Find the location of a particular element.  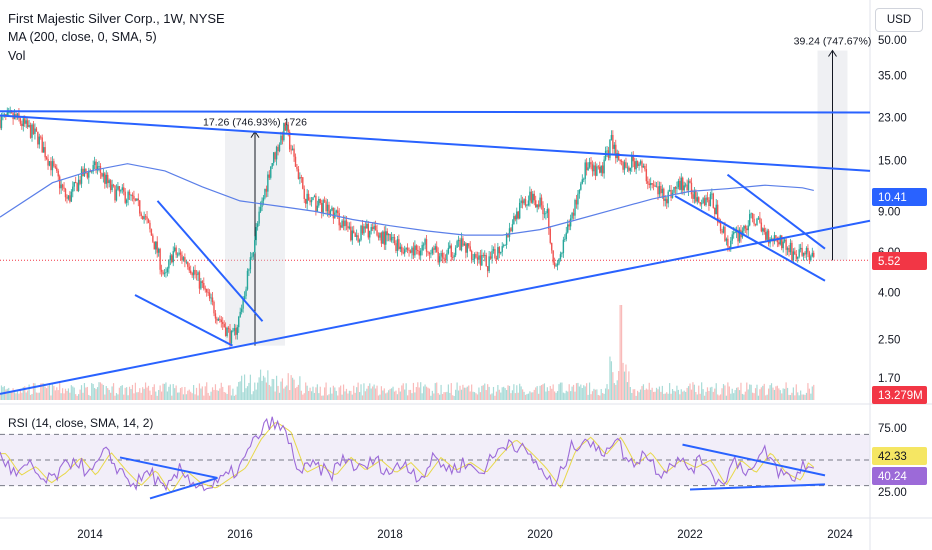

rsi-indicator-label: RSI (14, close, SMA, 14, 2) is located at coordinates (81, 423).